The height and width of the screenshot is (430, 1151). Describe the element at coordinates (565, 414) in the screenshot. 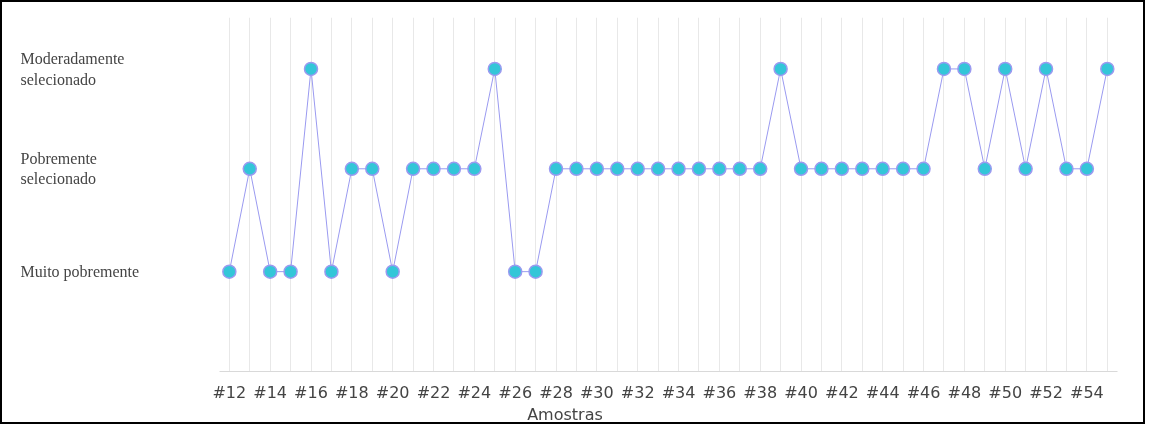

I see `x-axis-title: Amostras` at that location.